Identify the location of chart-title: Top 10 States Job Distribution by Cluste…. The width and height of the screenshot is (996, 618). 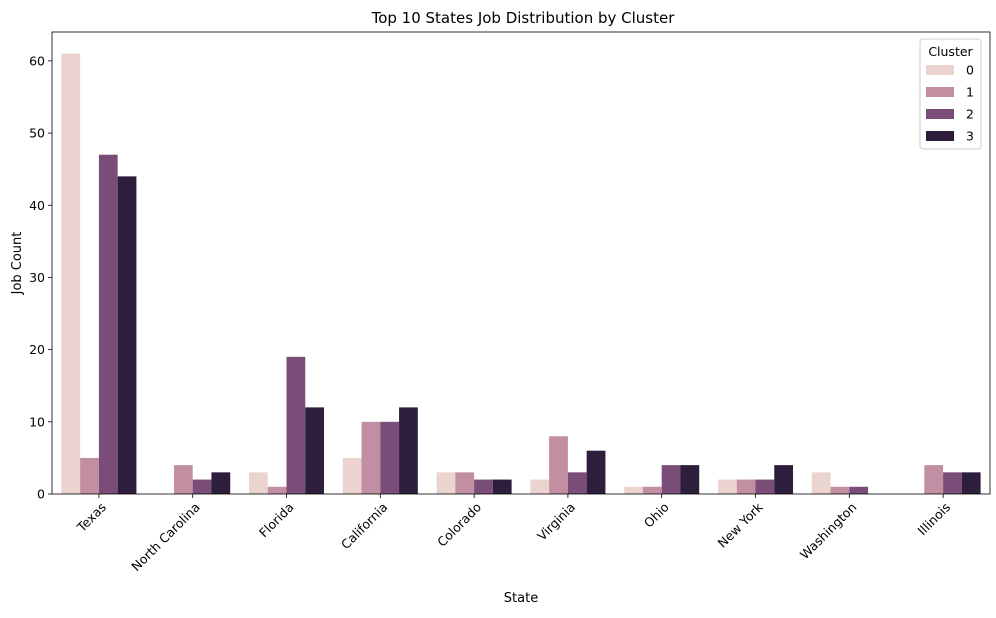
(523, 18).